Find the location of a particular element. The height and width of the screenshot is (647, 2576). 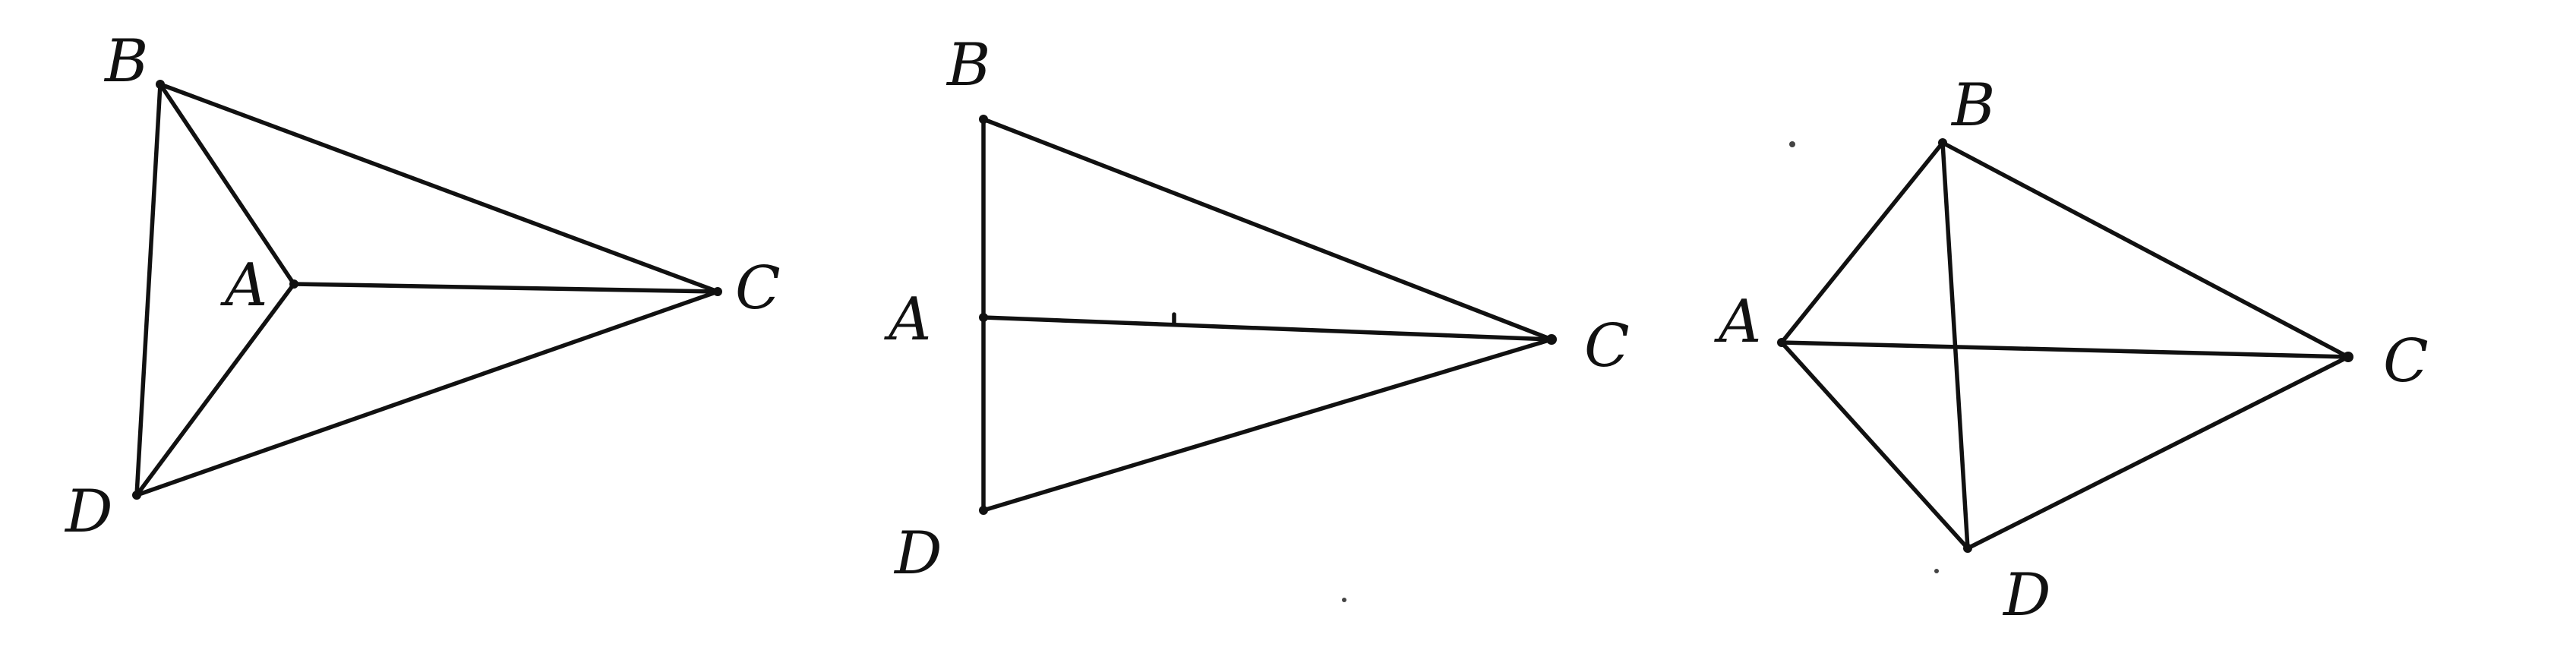

edge-AB is located at coordinates (1862, 243).